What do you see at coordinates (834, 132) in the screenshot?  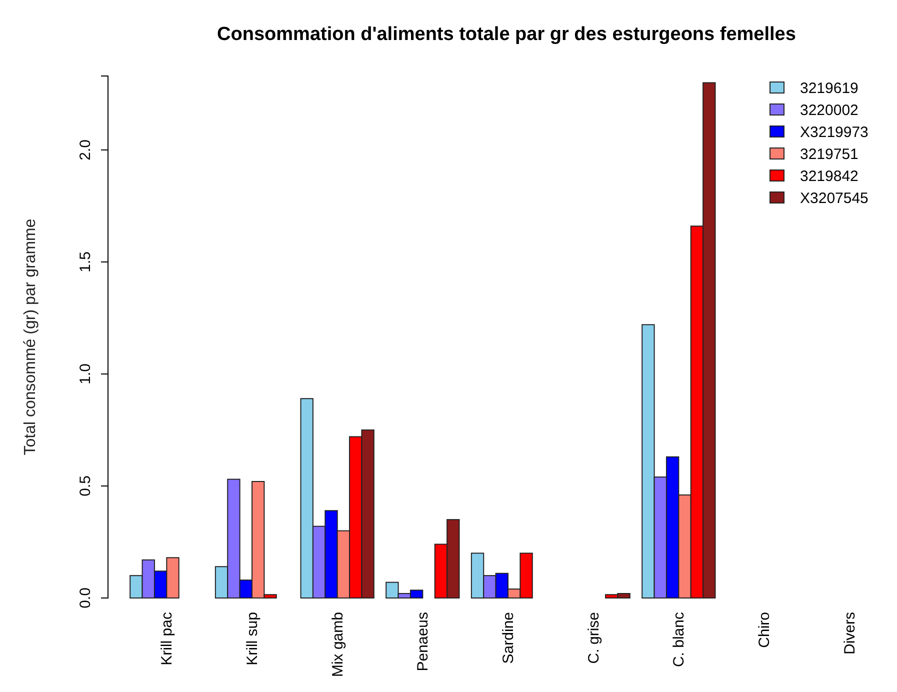 I see `legend-label: X3219973` at bounding box center [834, 132].